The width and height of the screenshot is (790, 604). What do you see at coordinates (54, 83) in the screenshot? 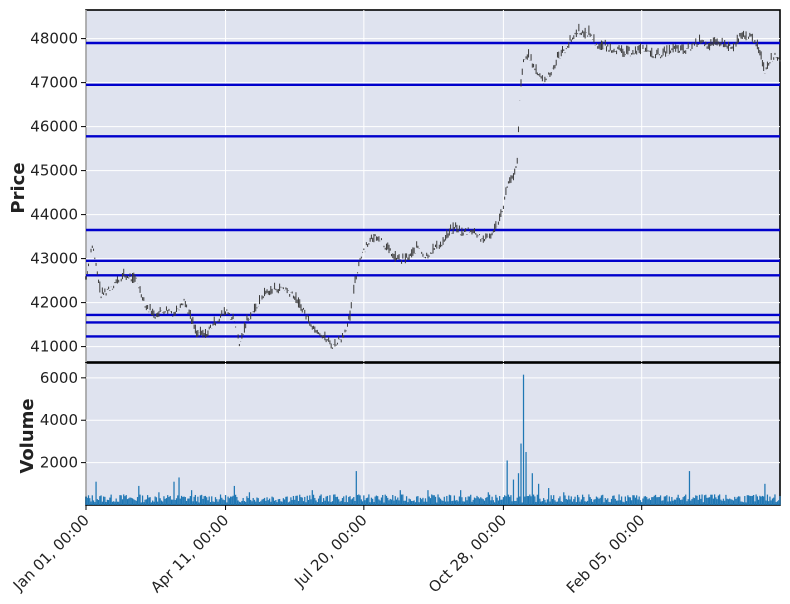
I see `price-ytick-label: 47000` at bounding box center [54, 83].